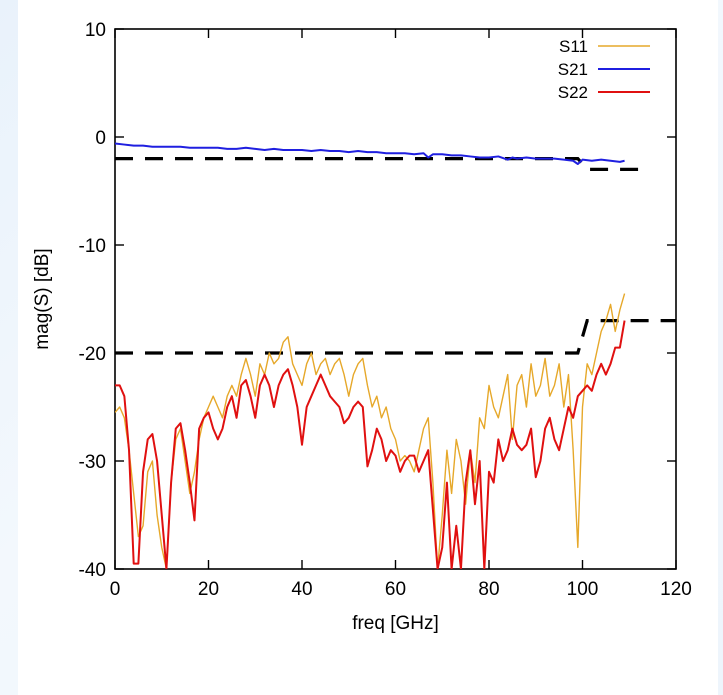 Image resolution: width=723 pixels, height=695 pixels. I want to click on x-tick-label: 0, so click(115, 589).